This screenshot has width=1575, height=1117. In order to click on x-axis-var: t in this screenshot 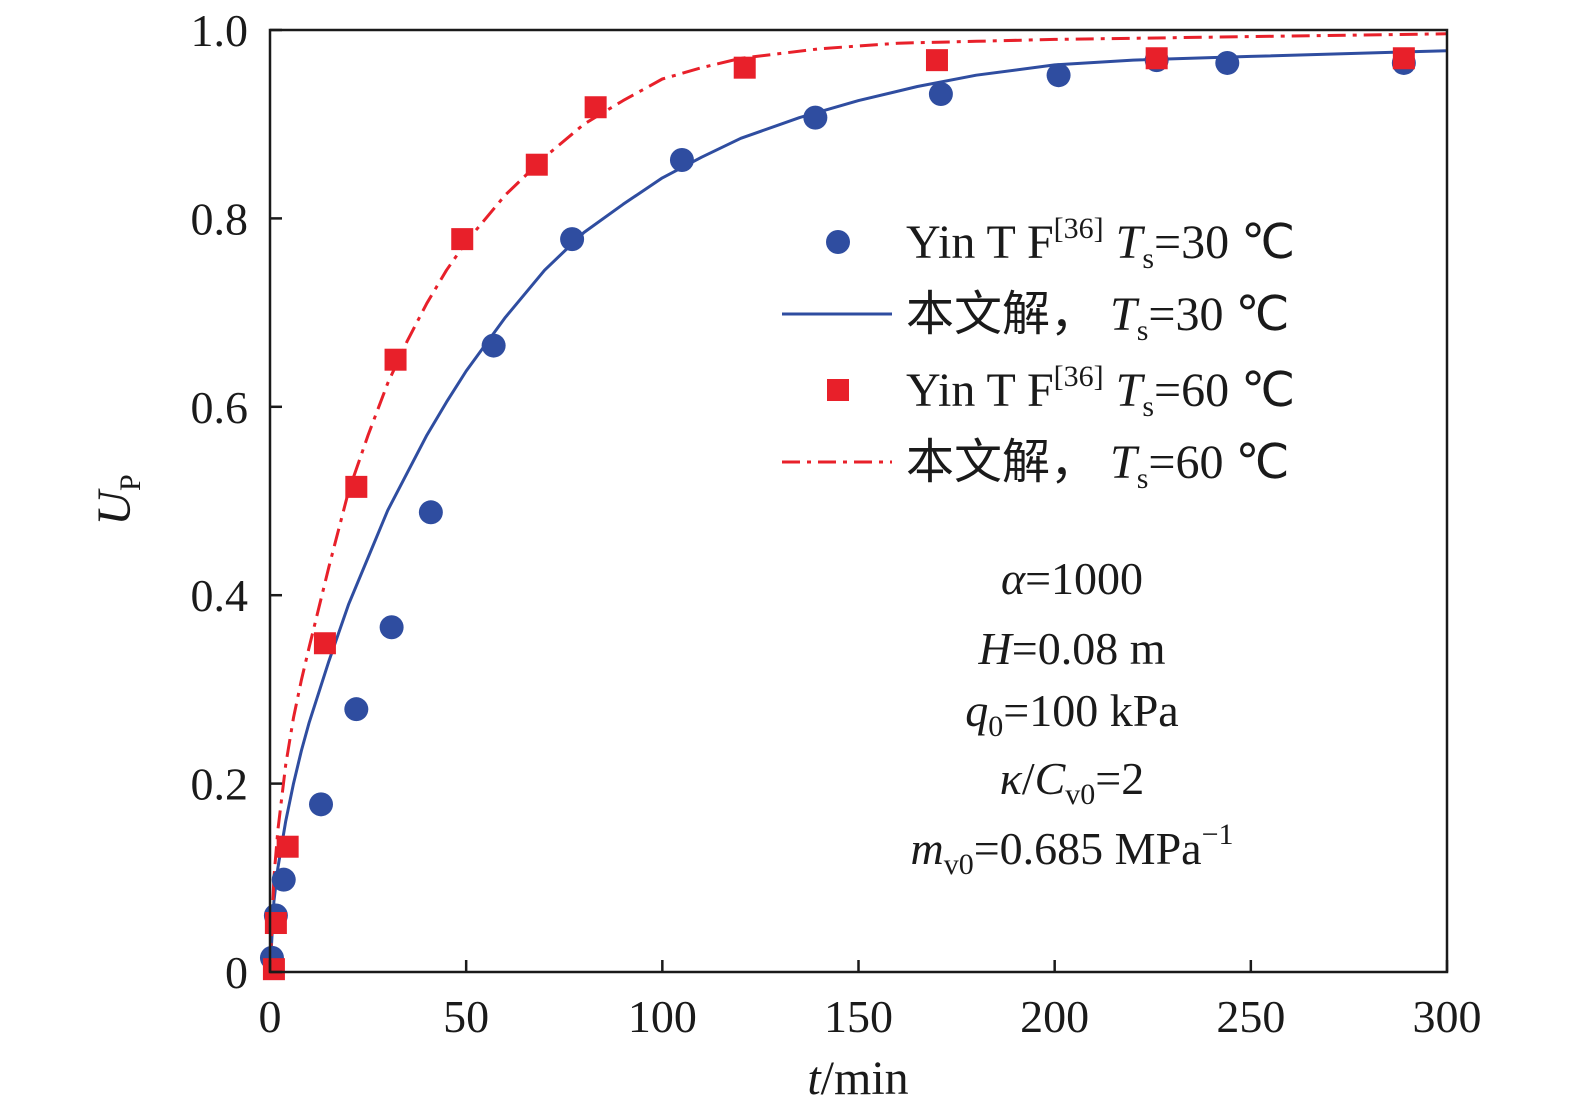, I will do `click(814, 1078)`.